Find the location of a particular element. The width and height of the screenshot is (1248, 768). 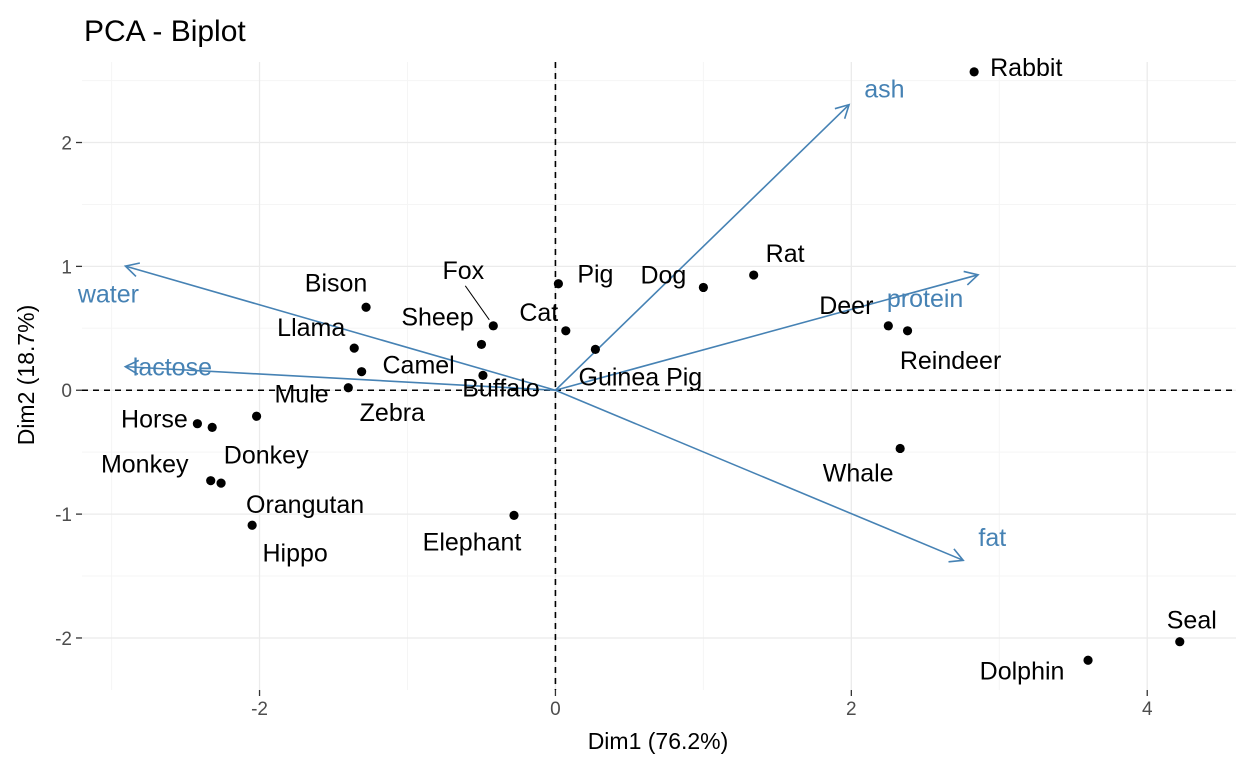

y-axis-title: Dim2 (18.7%) is located at coordinates (26, 375).